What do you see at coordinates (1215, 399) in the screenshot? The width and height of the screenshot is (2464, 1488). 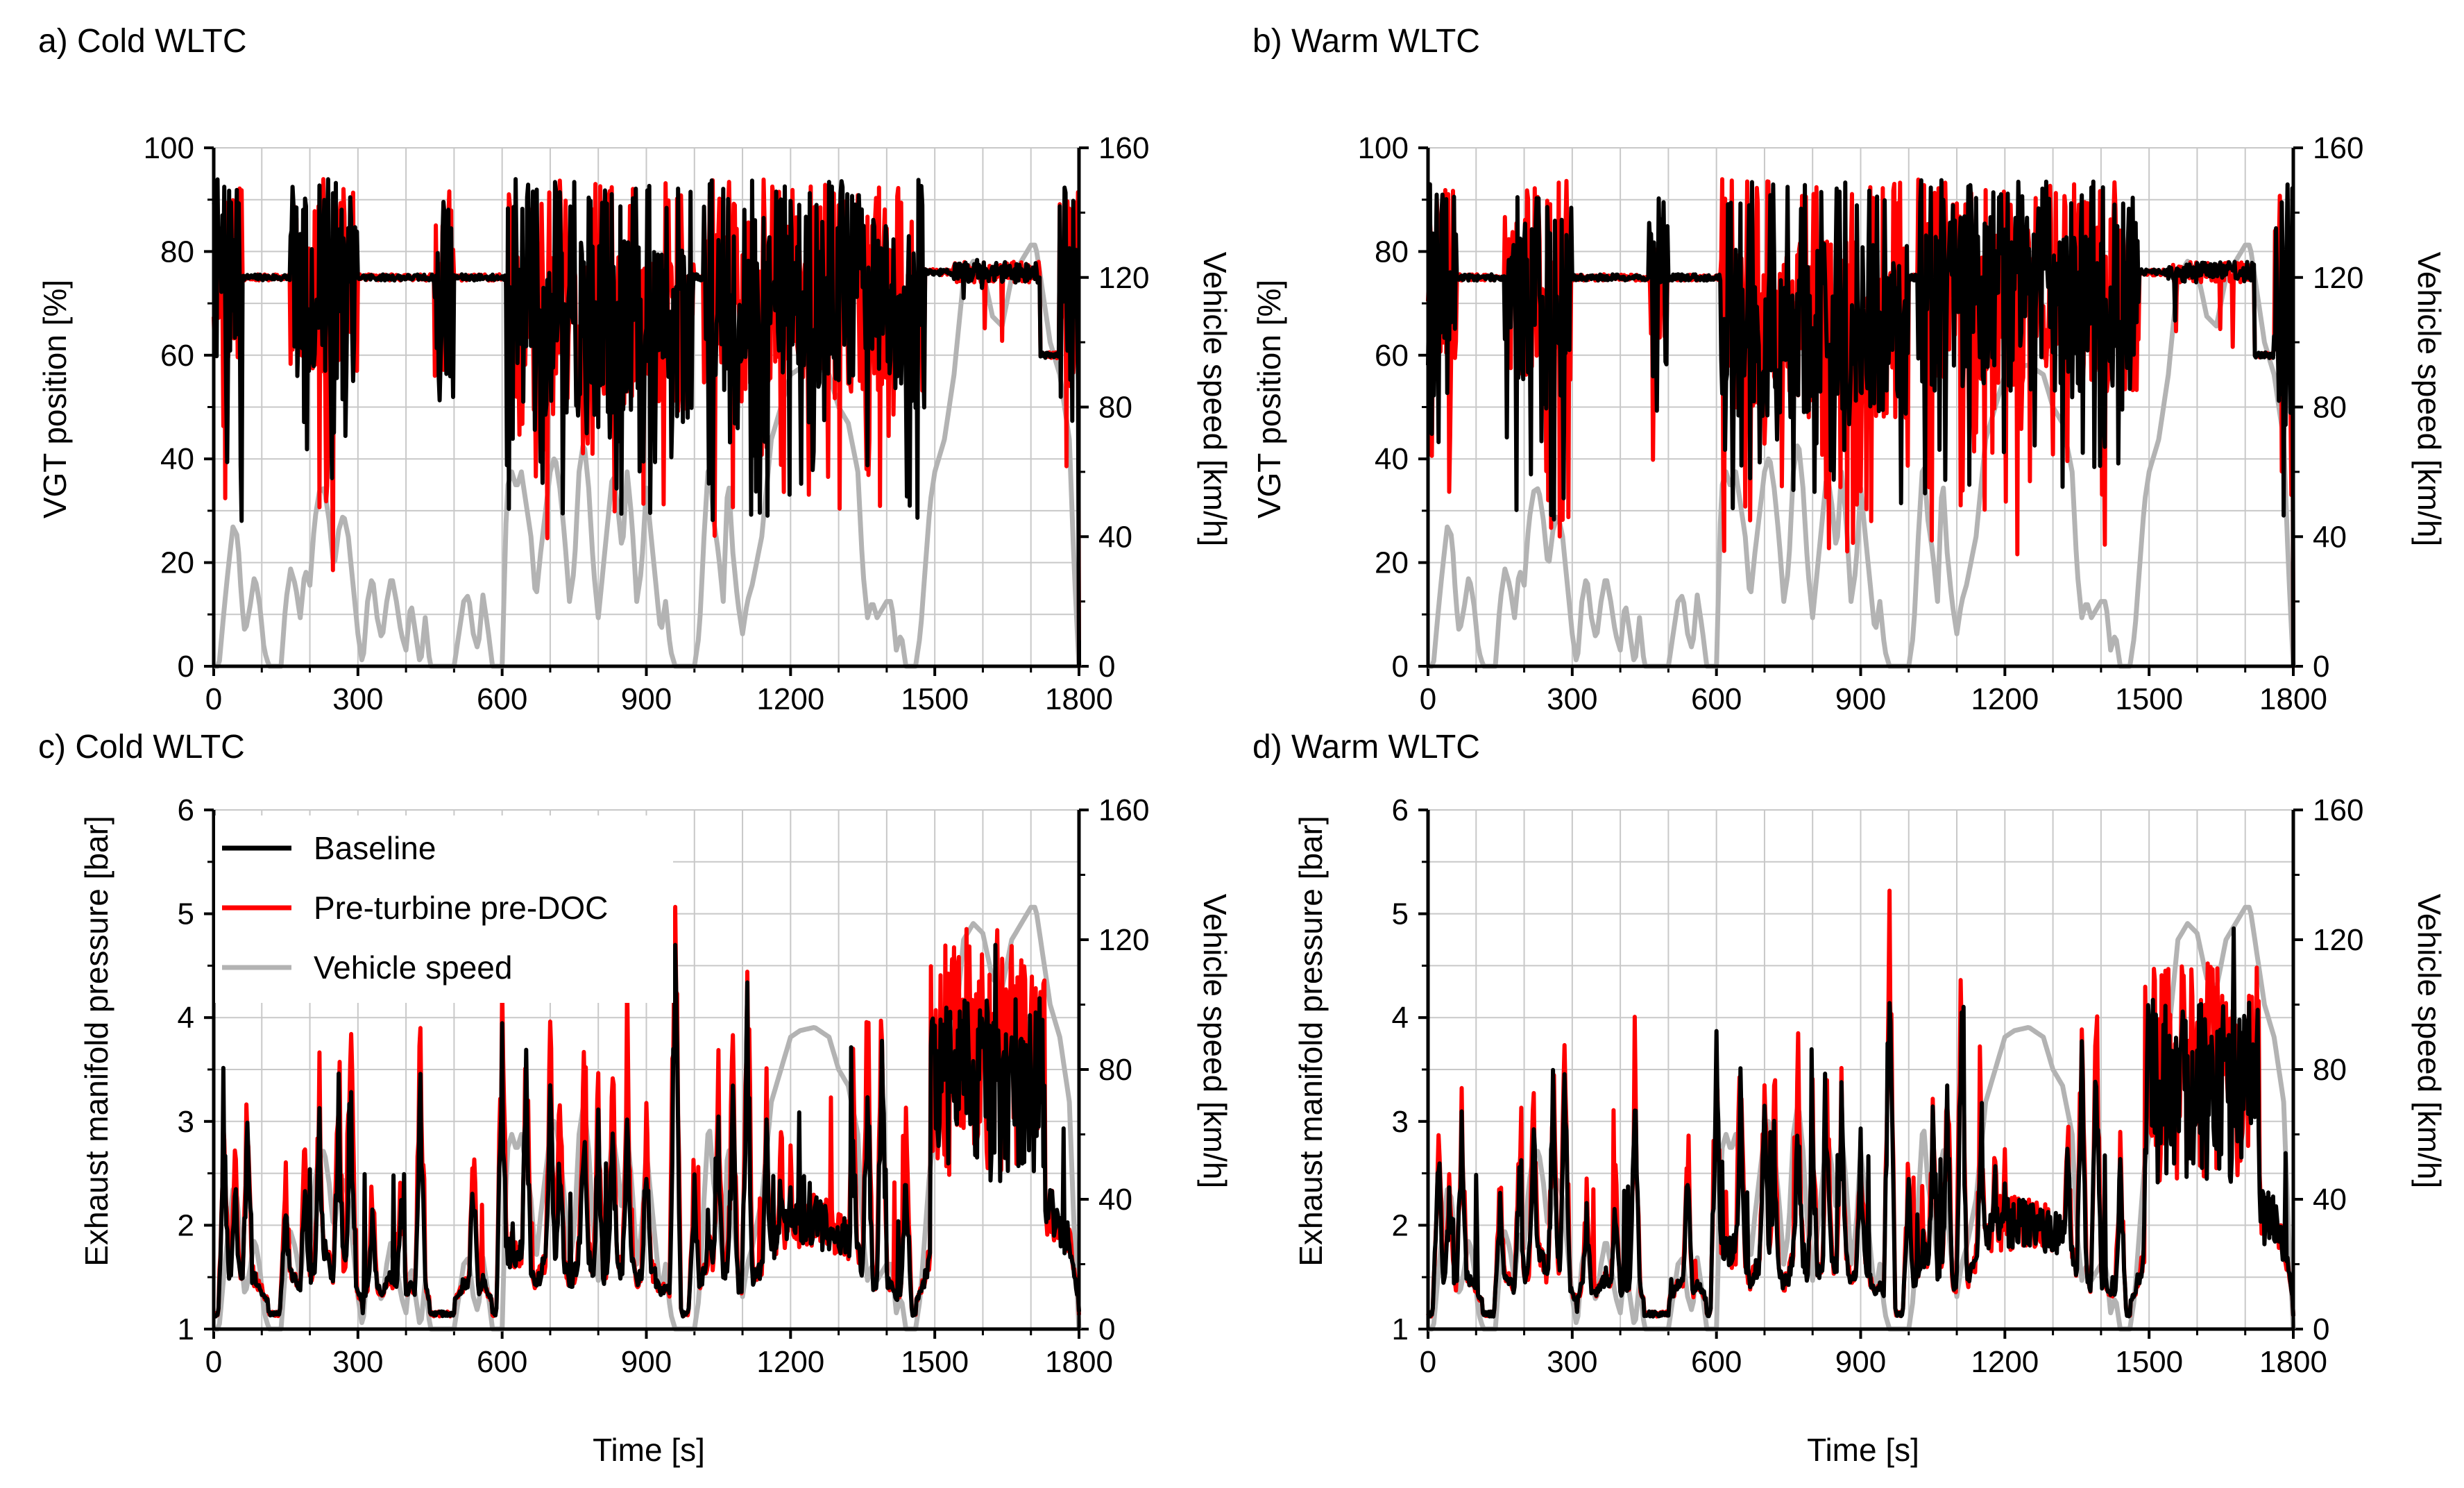 I see `panel-a-y2label: Vehicle speed [km/h]` at bounding box center [1215, 399].